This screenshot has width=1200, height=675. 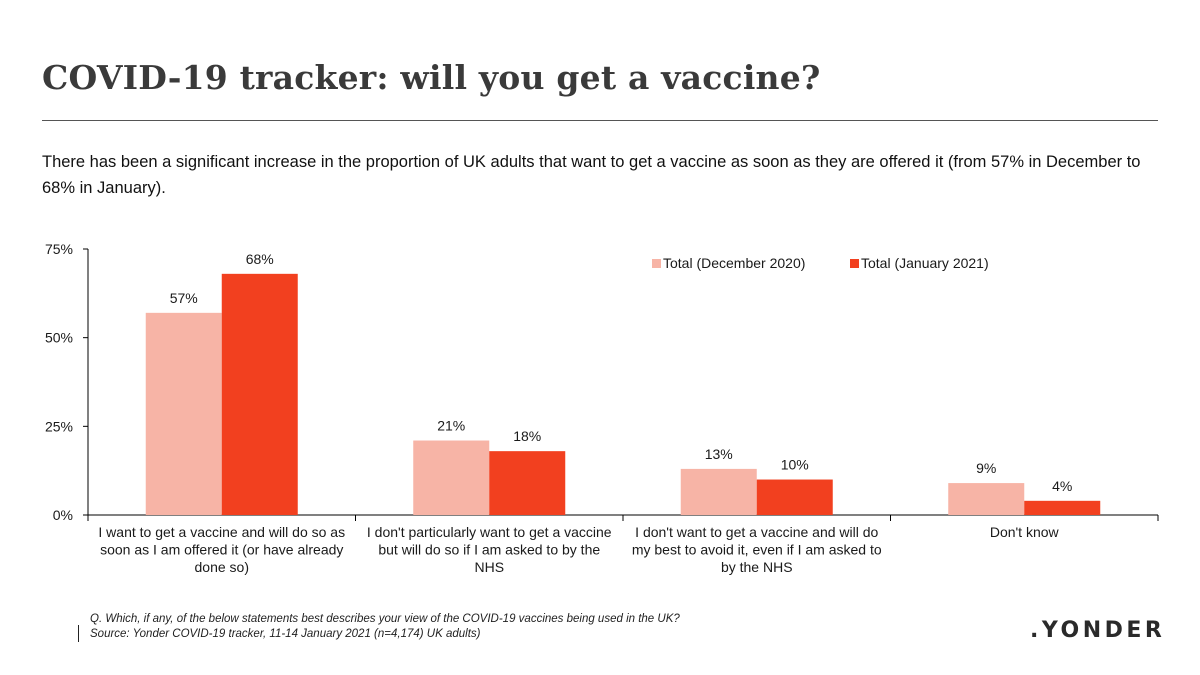 I want to click on data-label: 21%, so click(x=451, y=426).